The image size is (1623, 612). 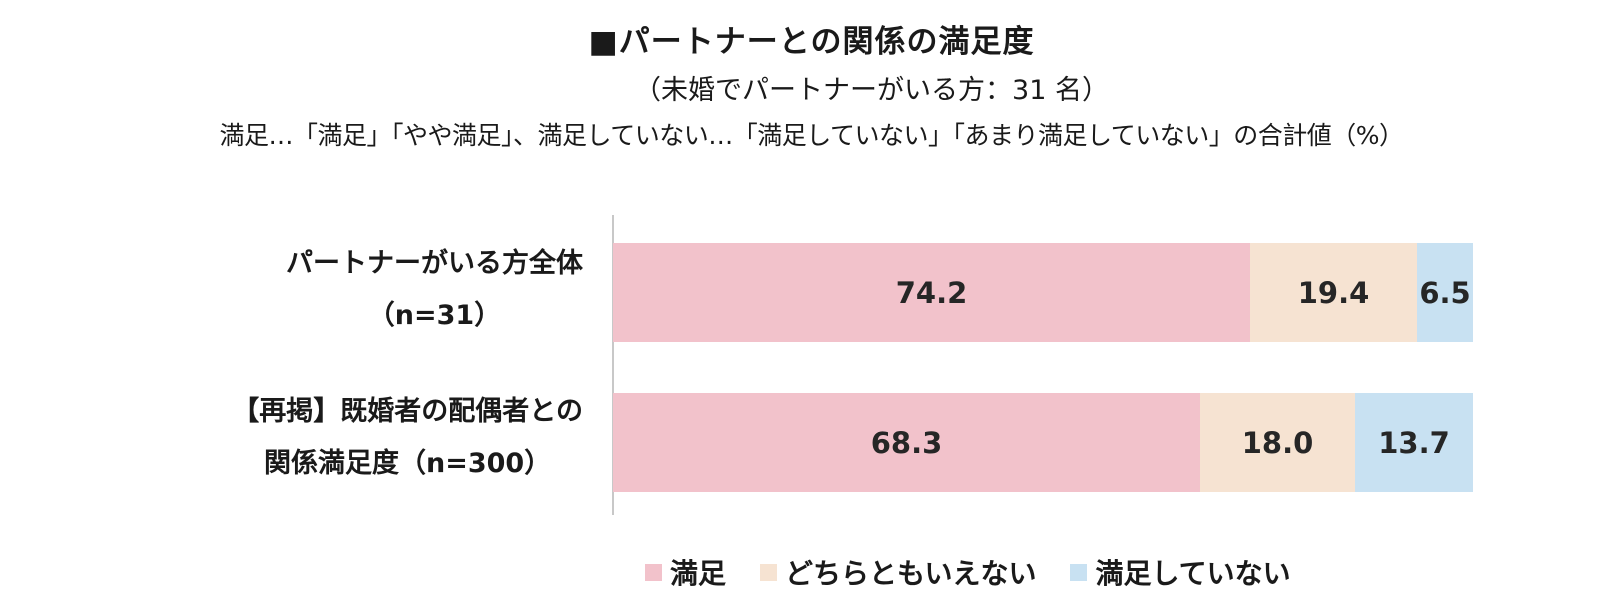 What do you see at coordinates (911, 573) in the screenshot?
I see `legend-label-neutral: どちらともいえない` at bounding box center [911, 573].